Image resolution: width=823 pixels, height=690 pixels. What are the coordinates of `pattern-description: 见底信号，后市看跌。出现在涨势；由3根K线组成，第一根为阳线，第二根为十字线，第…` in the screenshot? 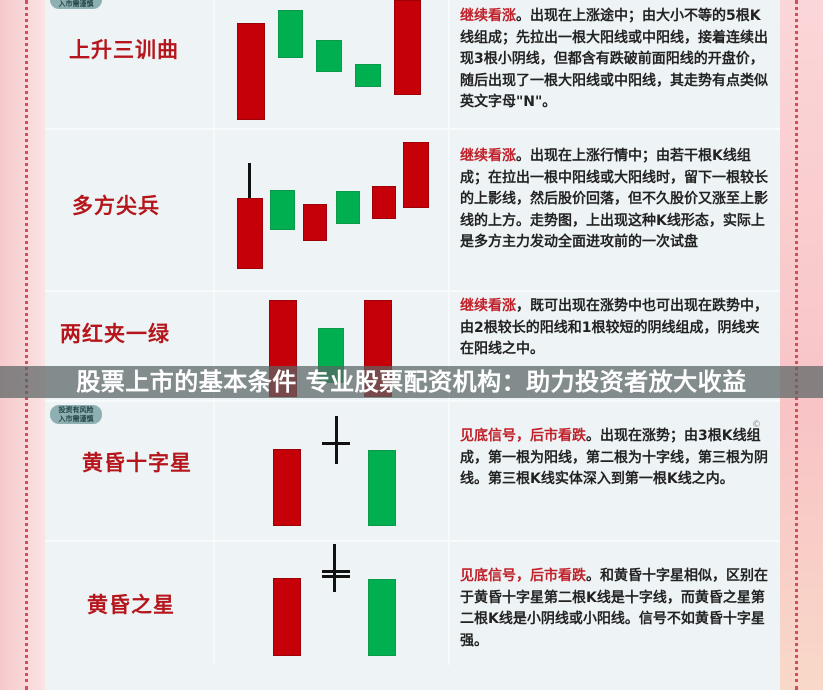 It's located at (614, 457).